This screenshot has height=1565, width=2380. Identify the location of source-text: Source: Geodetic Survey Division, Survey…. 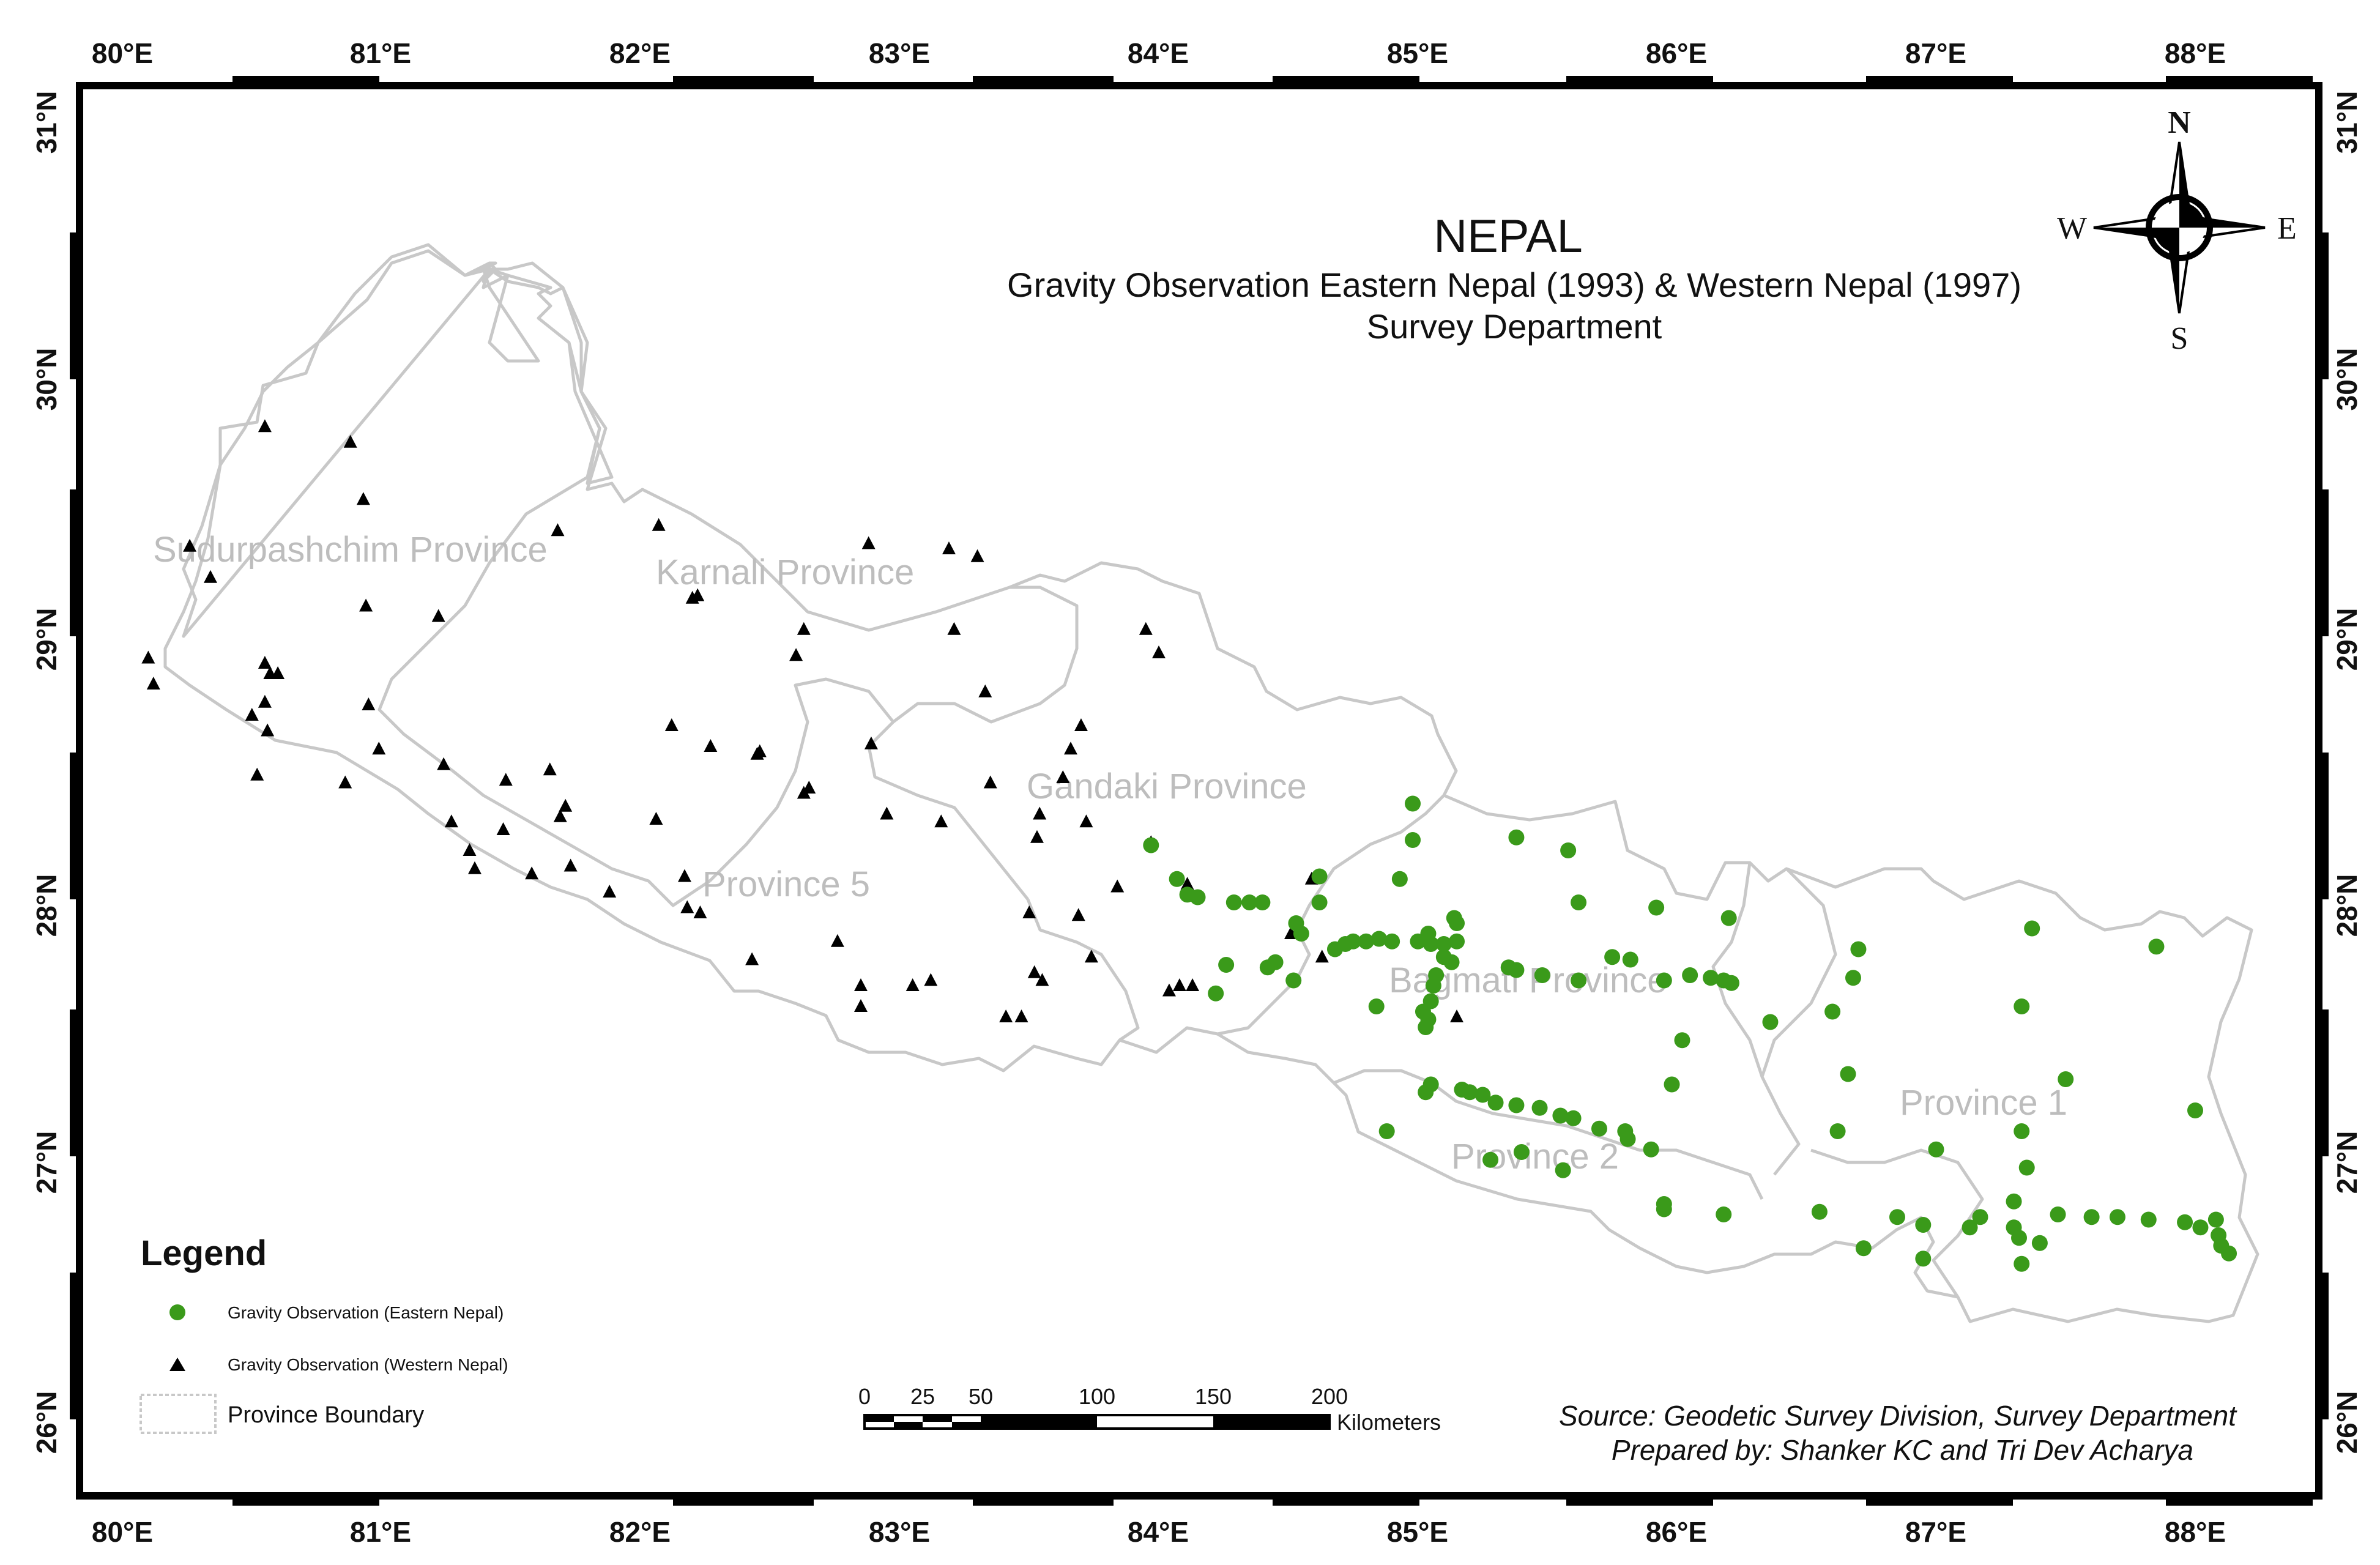
(1898, 1416).